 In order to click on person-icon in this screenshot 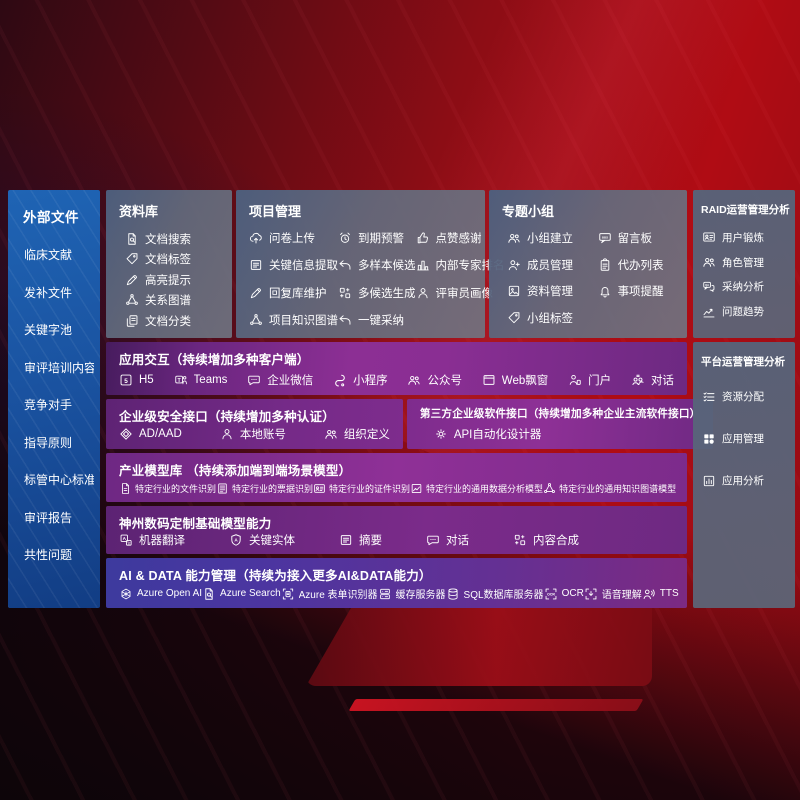, I will do `click(227, 434)`.